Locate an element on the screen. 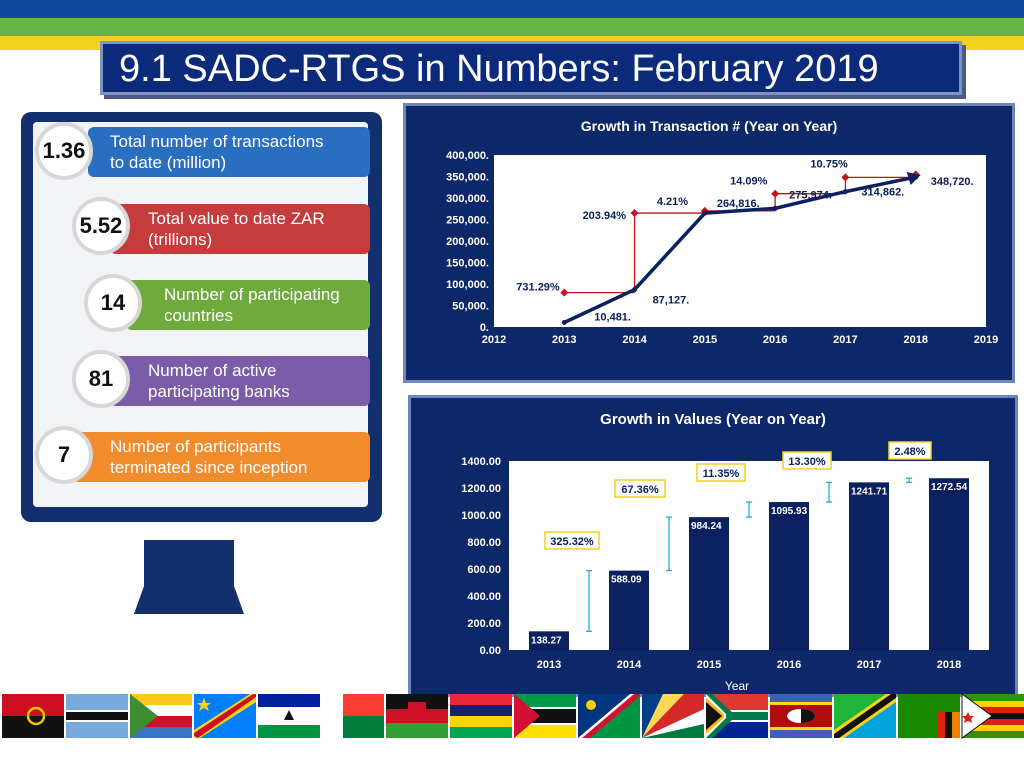 The image size is (1024, 768). y-tick-label: 600.00 is located at coordinates (484, 570).